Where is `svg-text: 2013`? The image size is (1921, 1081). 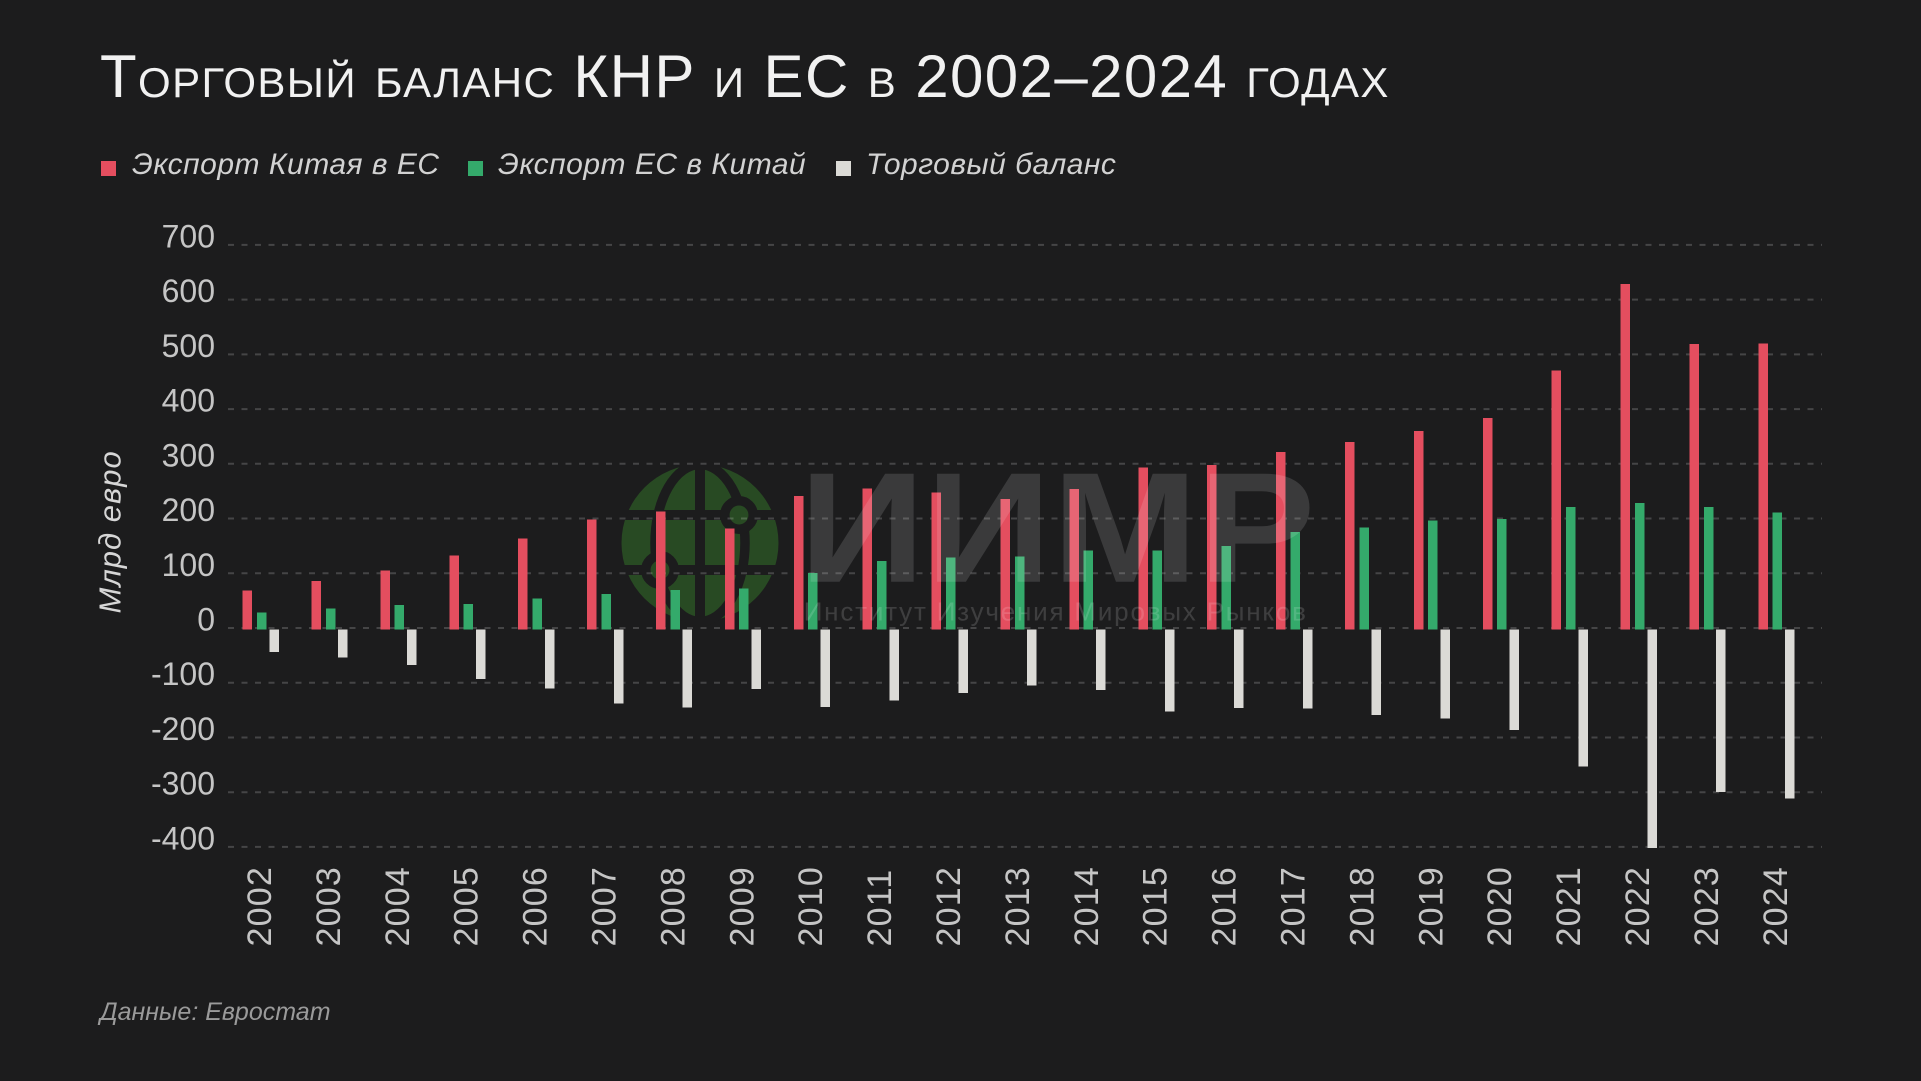 svg-text: 2013 is located at coordinates (1018, 906).